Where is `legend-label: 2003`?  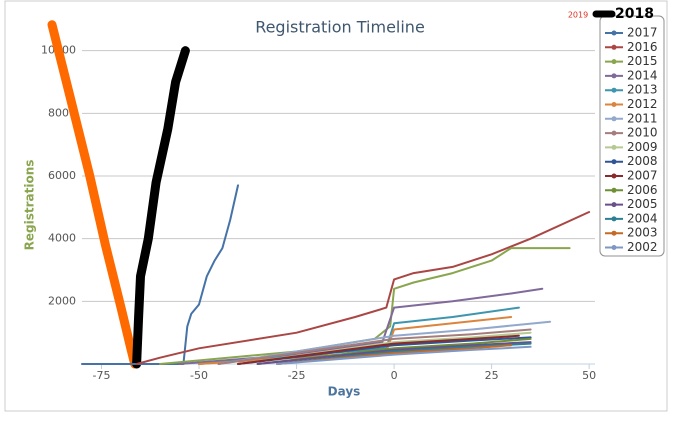
legend-label: 2003 is located at coordinates (642, 233).